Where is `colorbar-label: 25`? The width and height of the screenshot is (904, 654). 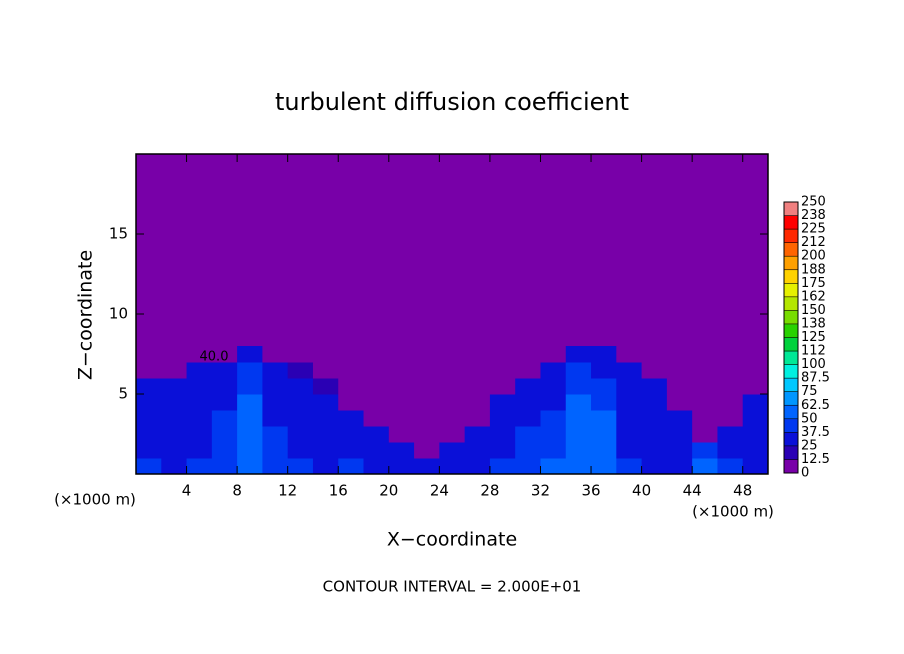
colorbar-label: 25 is located at coordinates (809, 445).